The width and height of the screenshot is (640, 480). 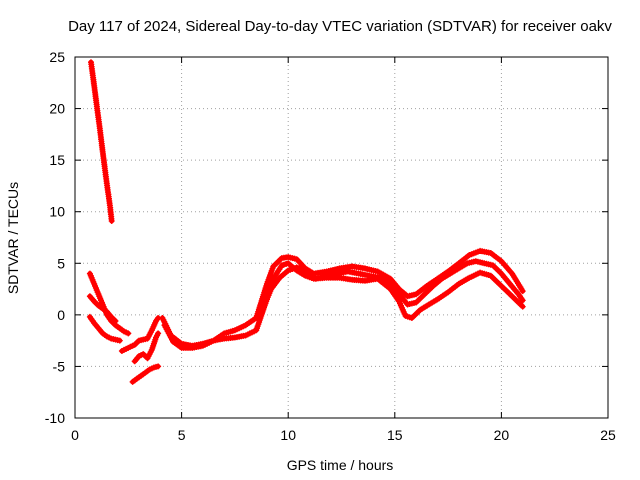 I want to click on x-tick-label: 0, so click(x=75, y=435).